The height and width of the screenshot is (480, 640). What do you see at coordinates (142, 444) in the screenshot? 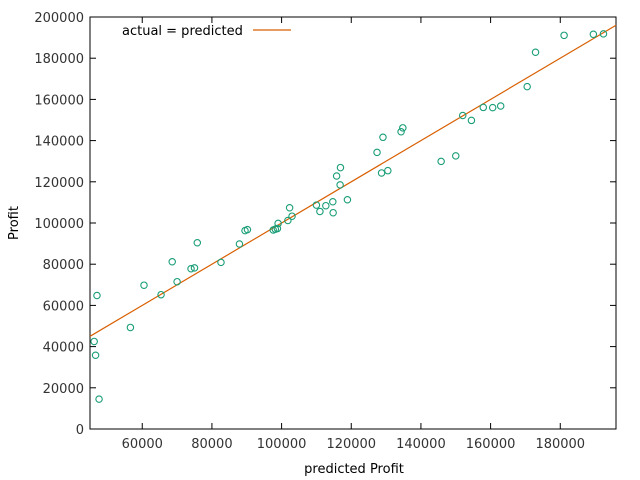
I see `x-tick-label: 60000` at bounding box center [142, 444].